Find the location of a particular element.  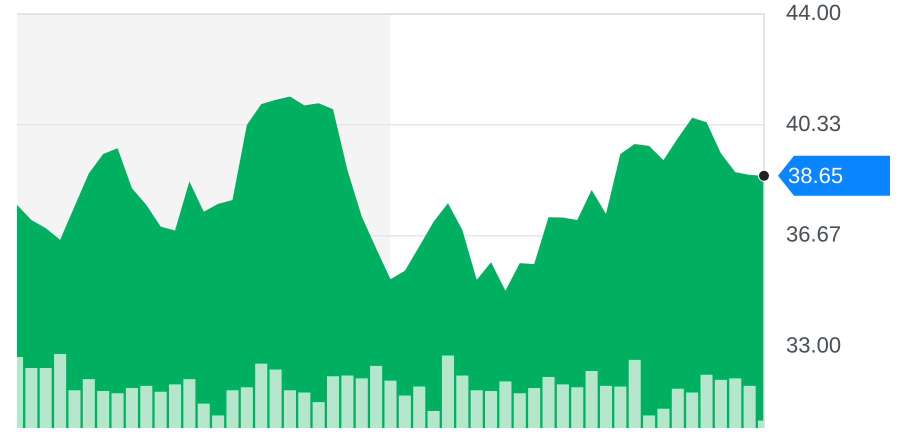

y-tick-label: 44.00 is located at coordinates (814, 13).